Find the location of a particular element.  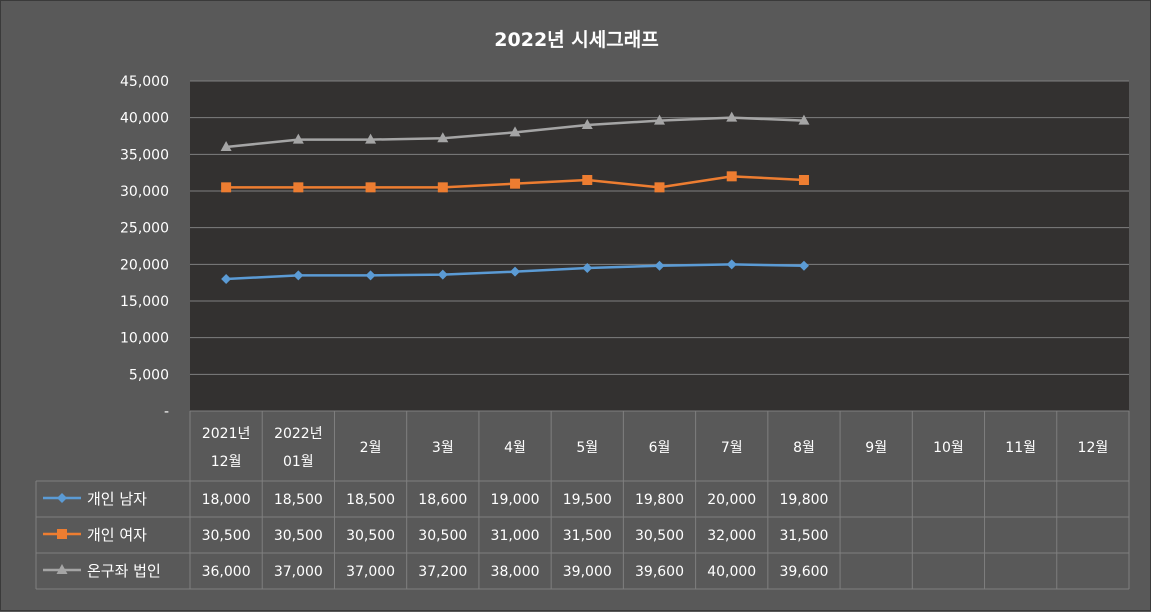

x-tick-label: 2월 is located at coordinates (371, 448).